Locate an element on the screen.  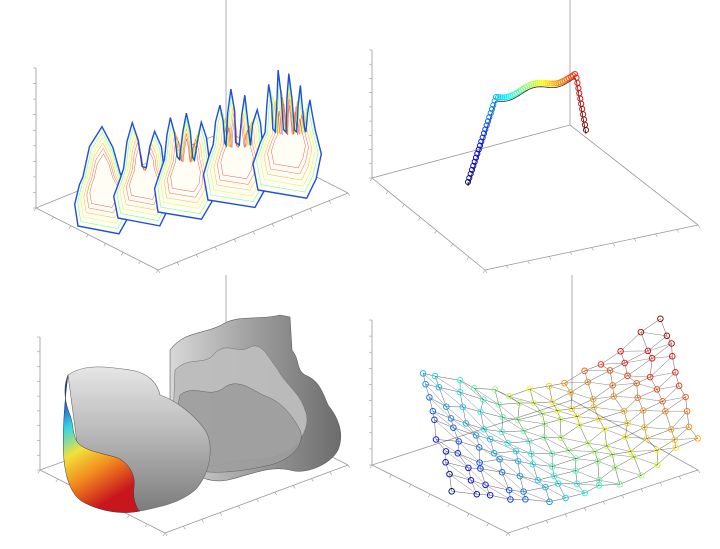
hand-contours is located at coordinates (198, 152).